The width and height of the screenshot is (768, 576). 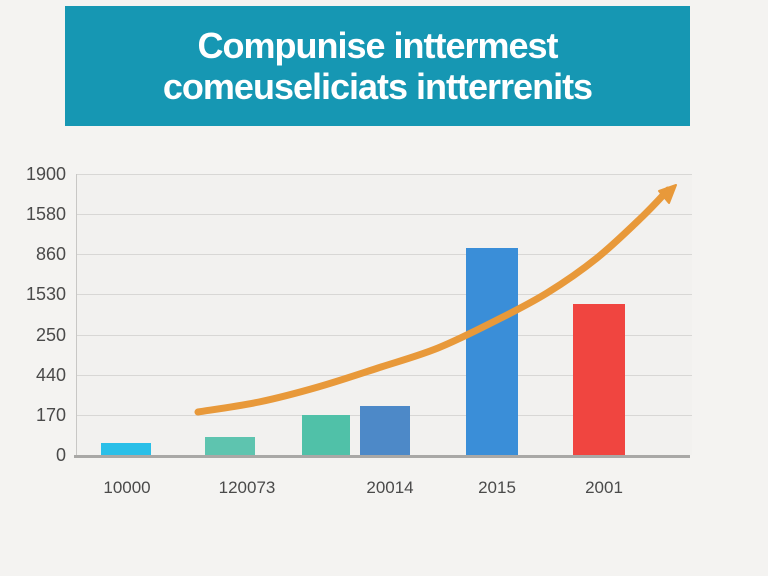 I want to click on x-tick-label: 120073, so click(x=247, y=487).